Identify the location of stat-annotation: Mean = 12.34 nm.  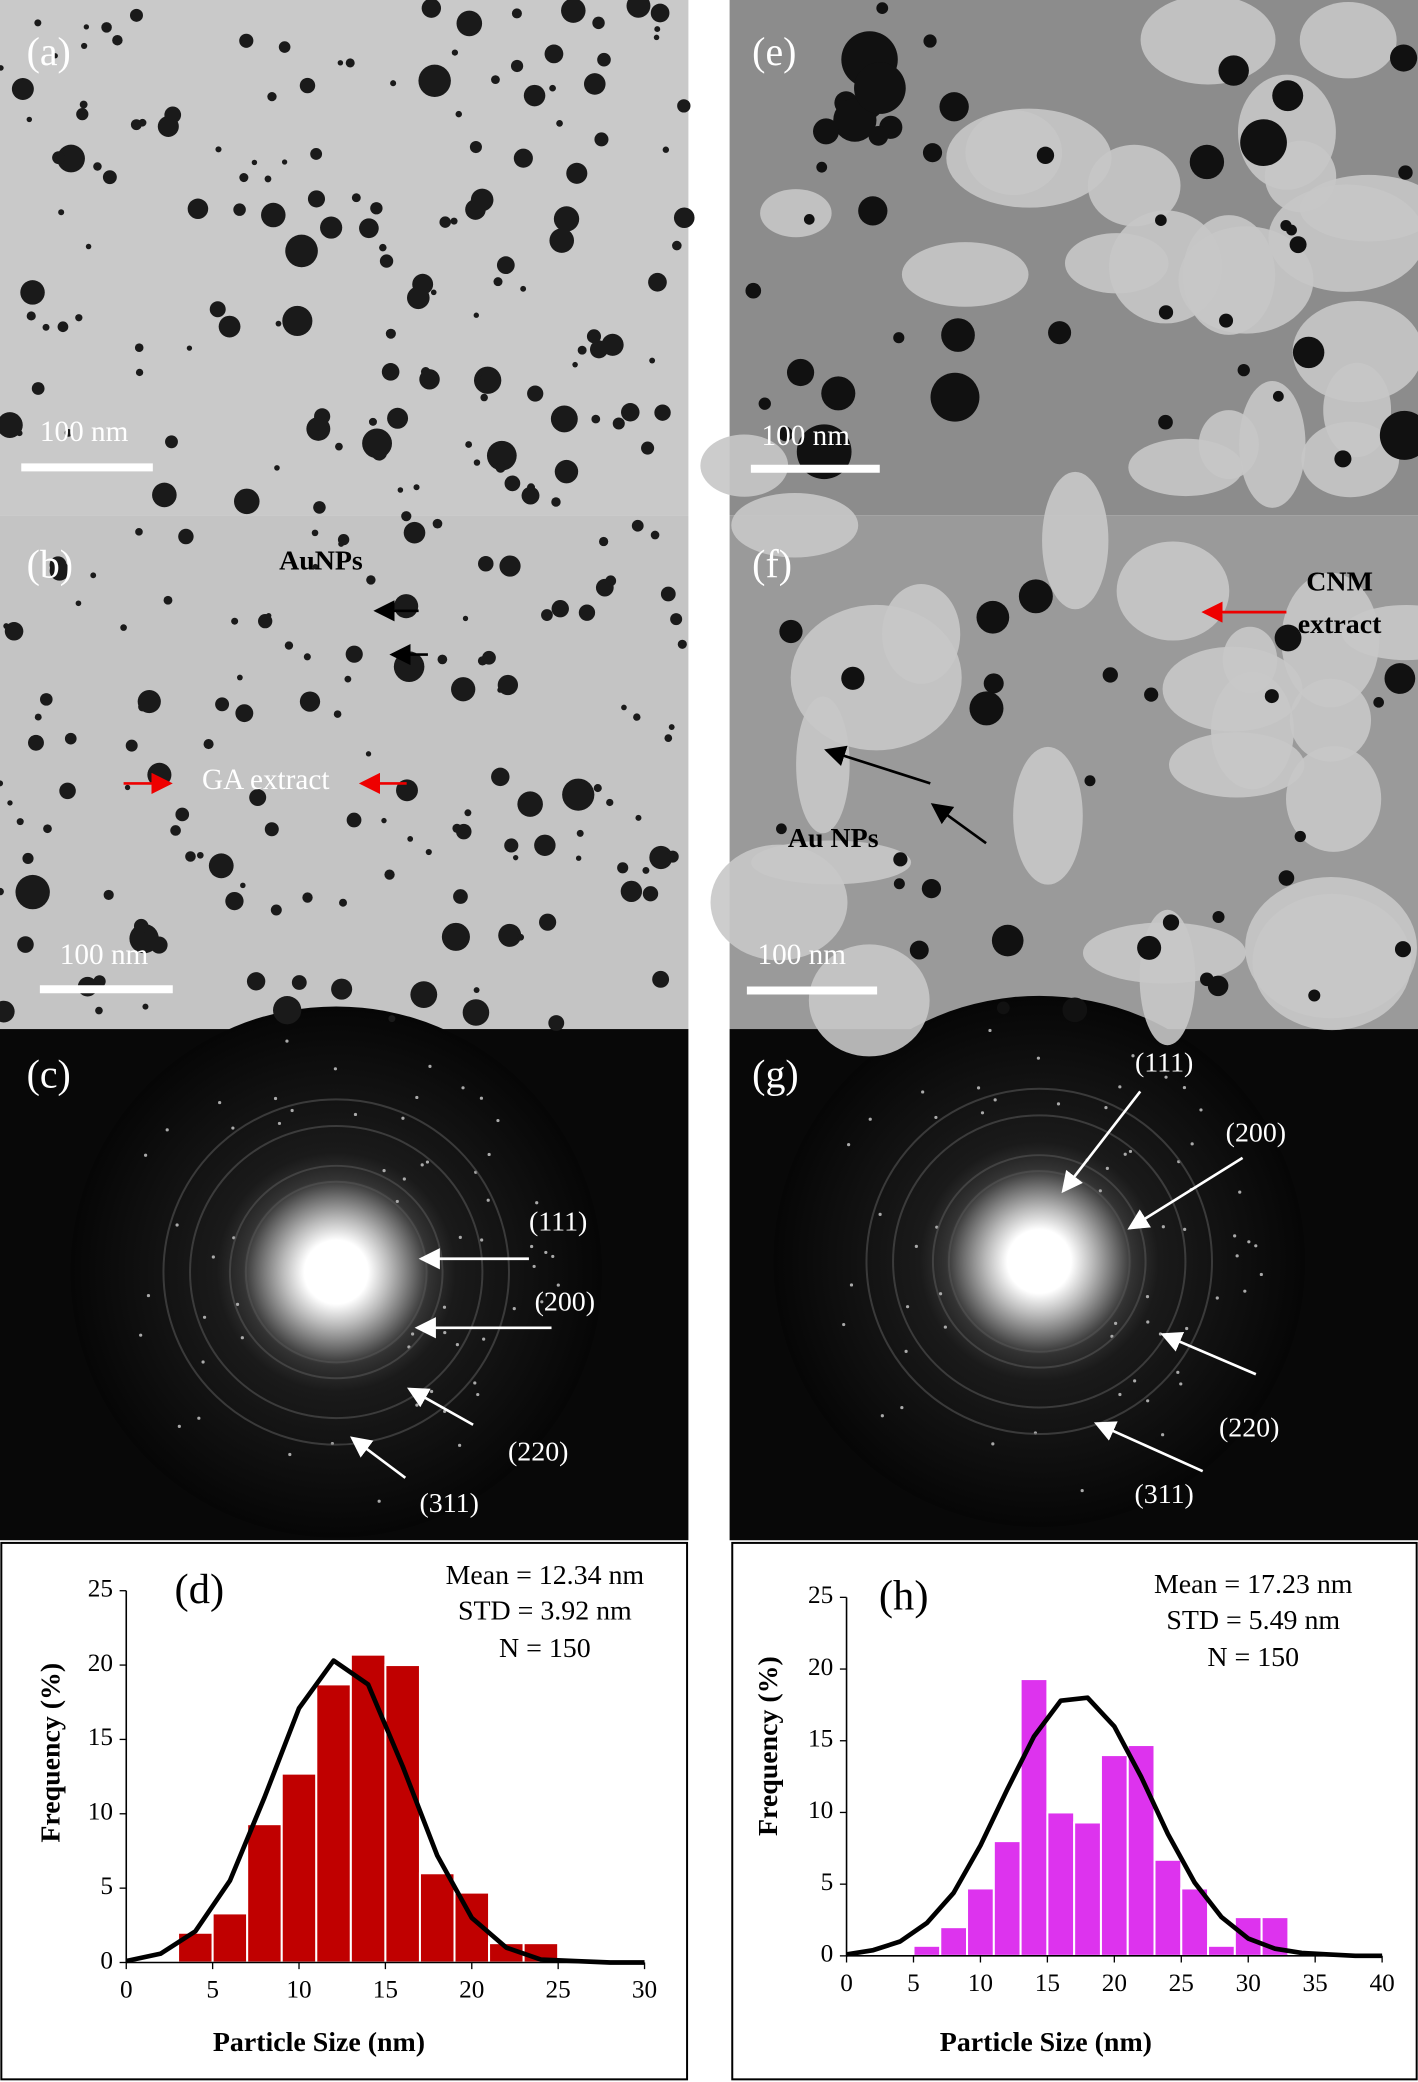
(545, 1575).